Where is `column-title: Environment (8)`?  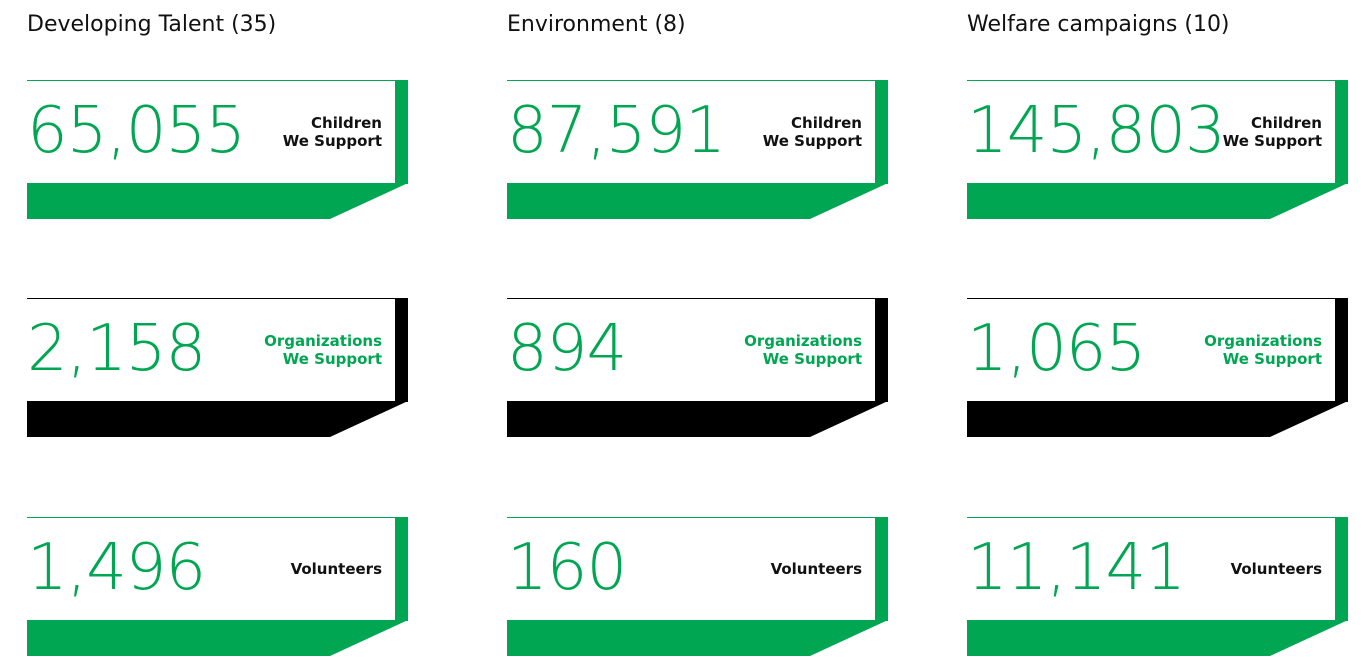
column-title: Environment (8) is located at coordinates (596, 24).